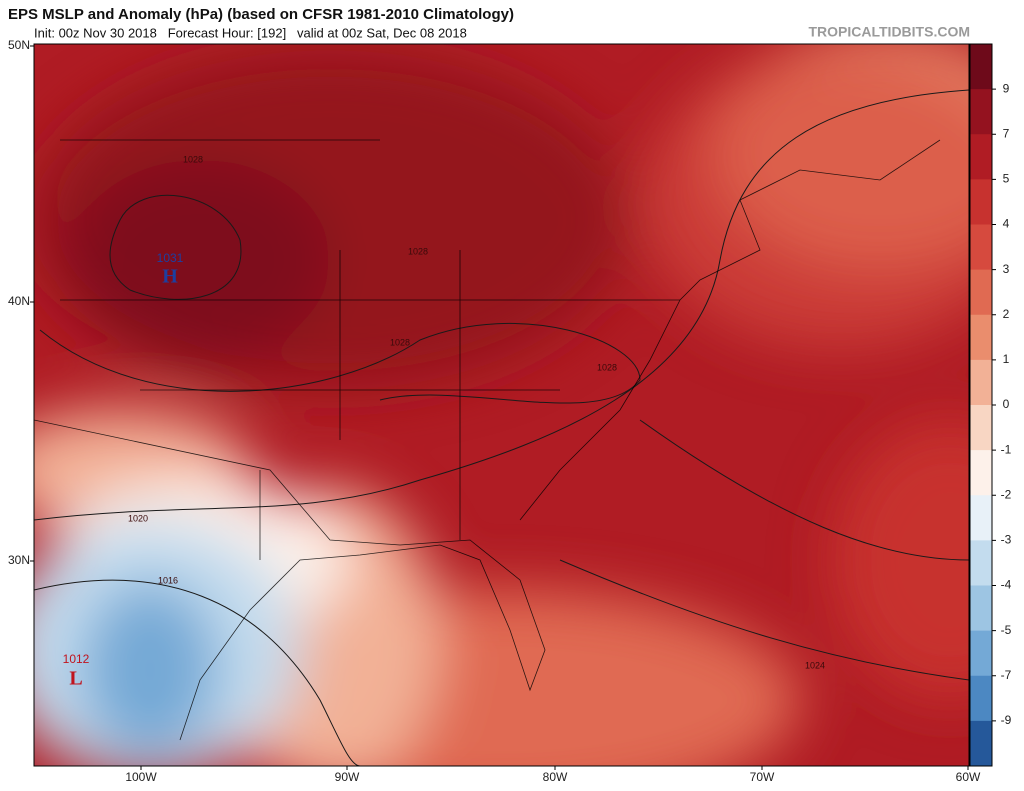 The width and height of the screenshot is (1024, 791). Describe the element at coordinates (1006, 359) in the screenshot. I see `colorbar-label: 1` at that location.